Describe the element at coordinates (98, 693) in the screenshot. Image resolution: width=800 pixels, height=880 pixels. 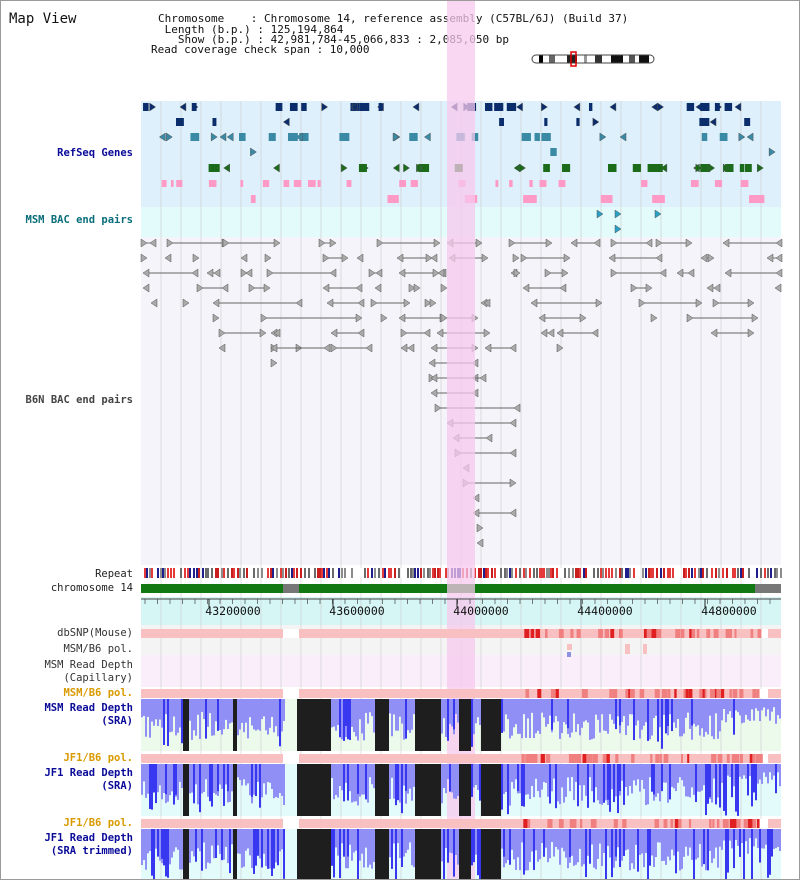
I see `track-label-msm-b6-pol-2: MSM/B6 pol.` at that location.